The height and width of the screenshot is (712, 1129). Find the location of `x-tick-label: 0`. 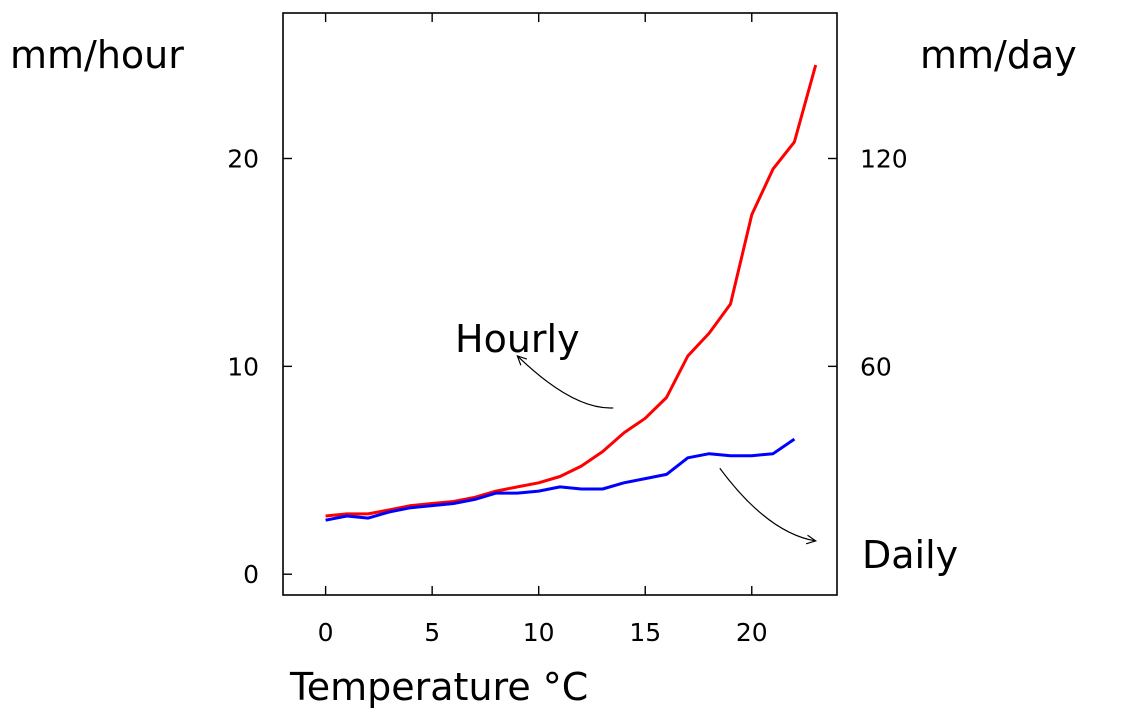

x-tick-label: 0 is located at coordinates (326, 632).